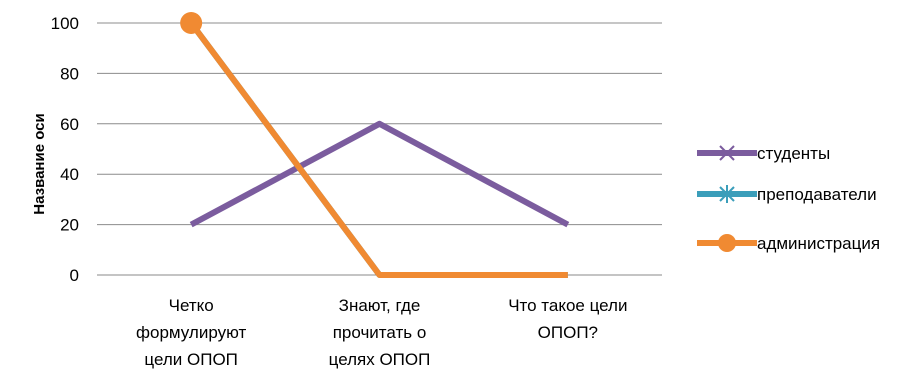 This screenshot has width=924, height=374. Describe the element at coordinates (818, 243) in the screenshot. I see `legend-label: администрация` at that location.